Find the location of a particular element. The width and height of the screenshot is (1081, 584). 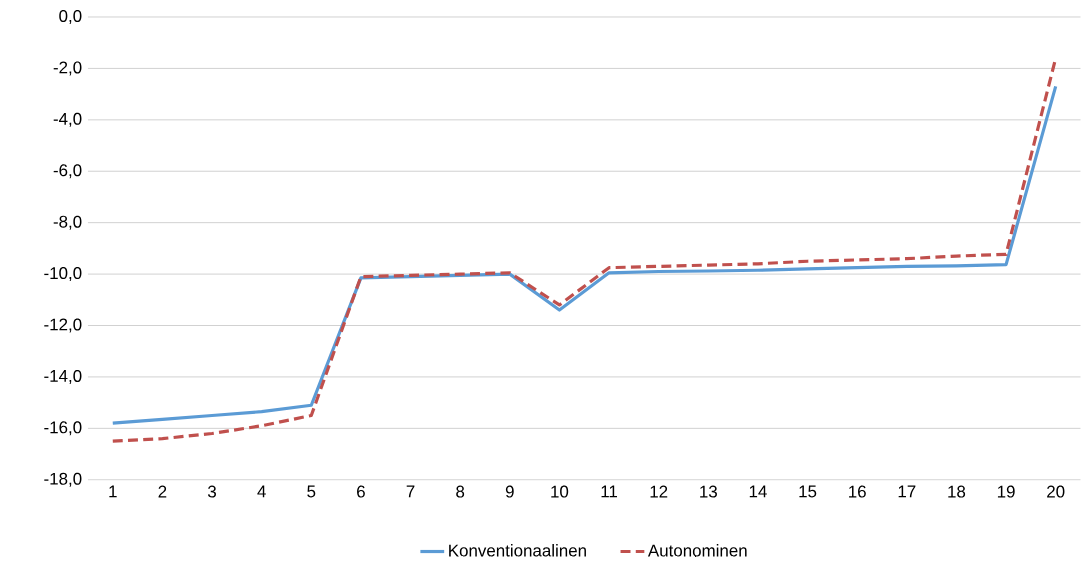

x-tick-label: 17 is located at coordinates (907, 491).